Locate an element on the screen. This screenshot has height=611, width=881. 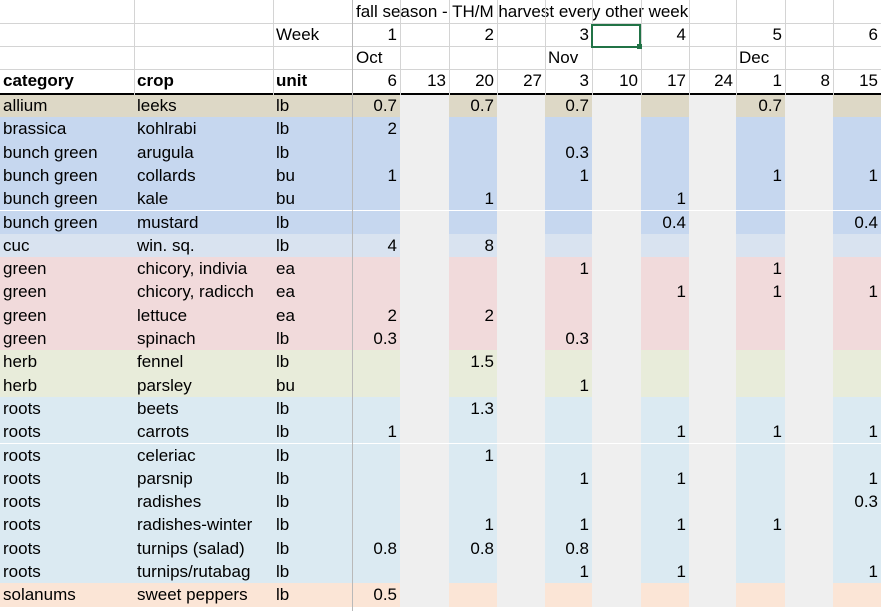
crop-cell: fennel is located at coordinates (203, 362).